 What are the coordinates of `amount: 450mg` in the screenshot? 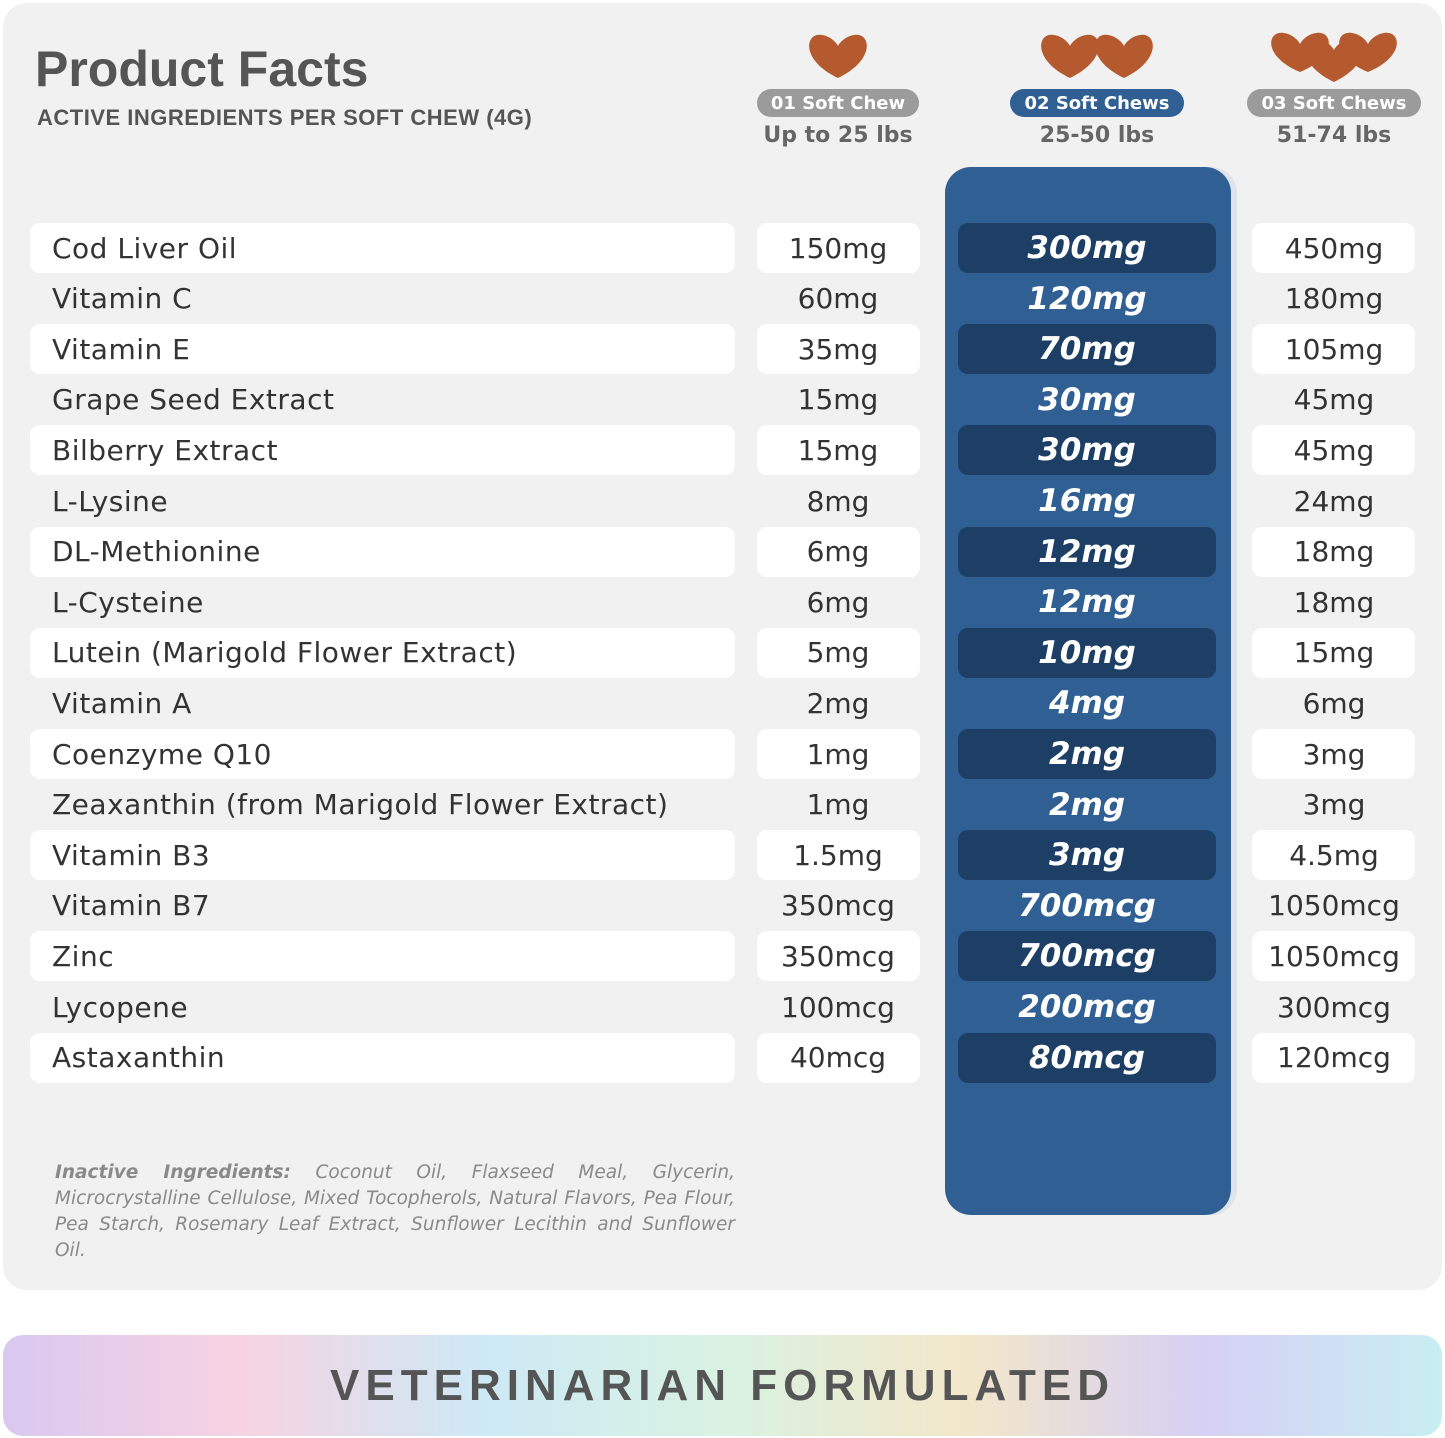 It's located at (1334, 248).